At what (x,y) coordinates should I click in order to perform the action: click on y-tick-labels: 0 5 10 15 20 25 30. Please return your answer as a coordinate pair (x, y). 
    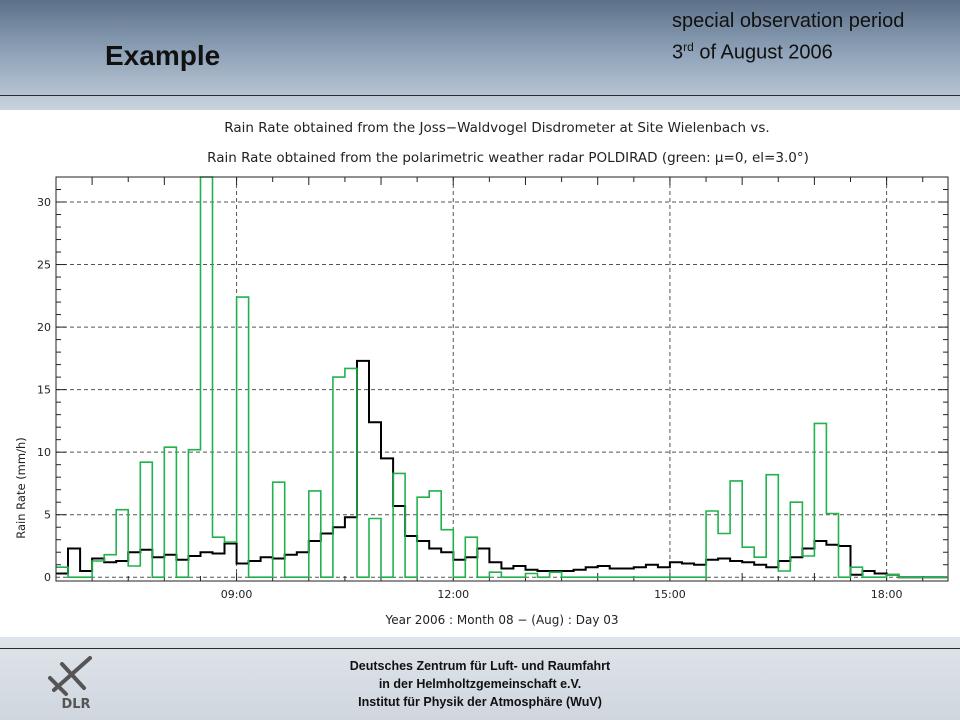
    Looking at the image, I should click on (44, 390).